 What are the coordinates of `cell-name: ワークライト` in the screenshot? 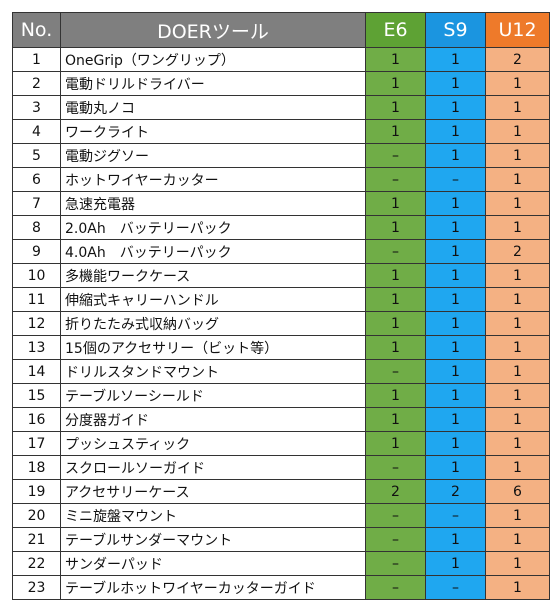 It's located at (213, 131).